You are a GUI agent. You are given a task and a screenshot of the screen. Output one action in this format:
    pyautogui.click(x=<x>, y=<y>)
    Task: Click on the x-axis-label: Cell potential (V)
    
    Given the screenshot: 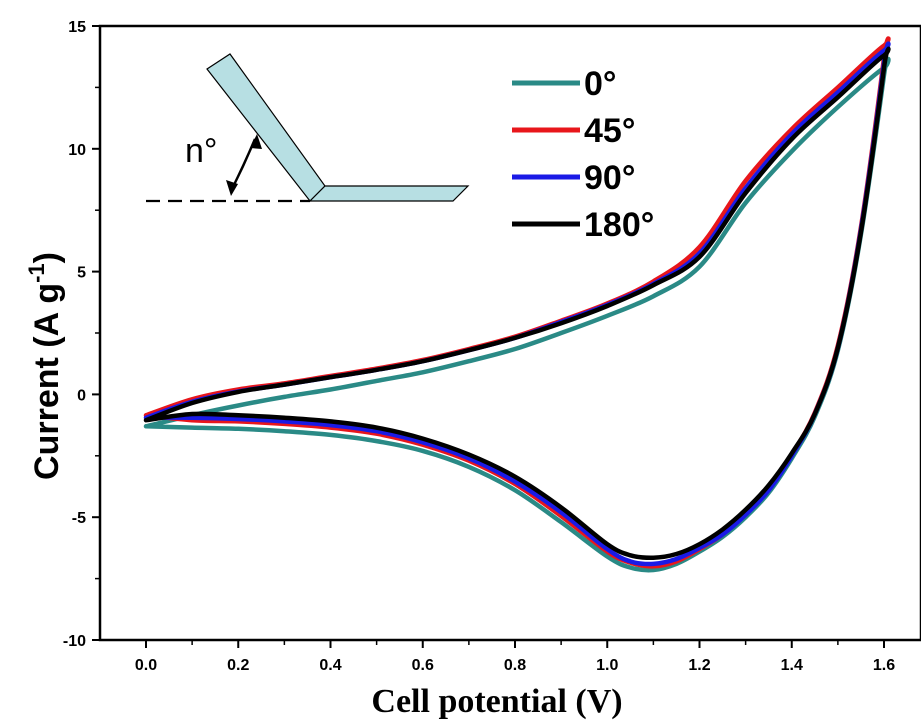 What is the action you would take?
    pyautogui.click(x=496, y=701)
    